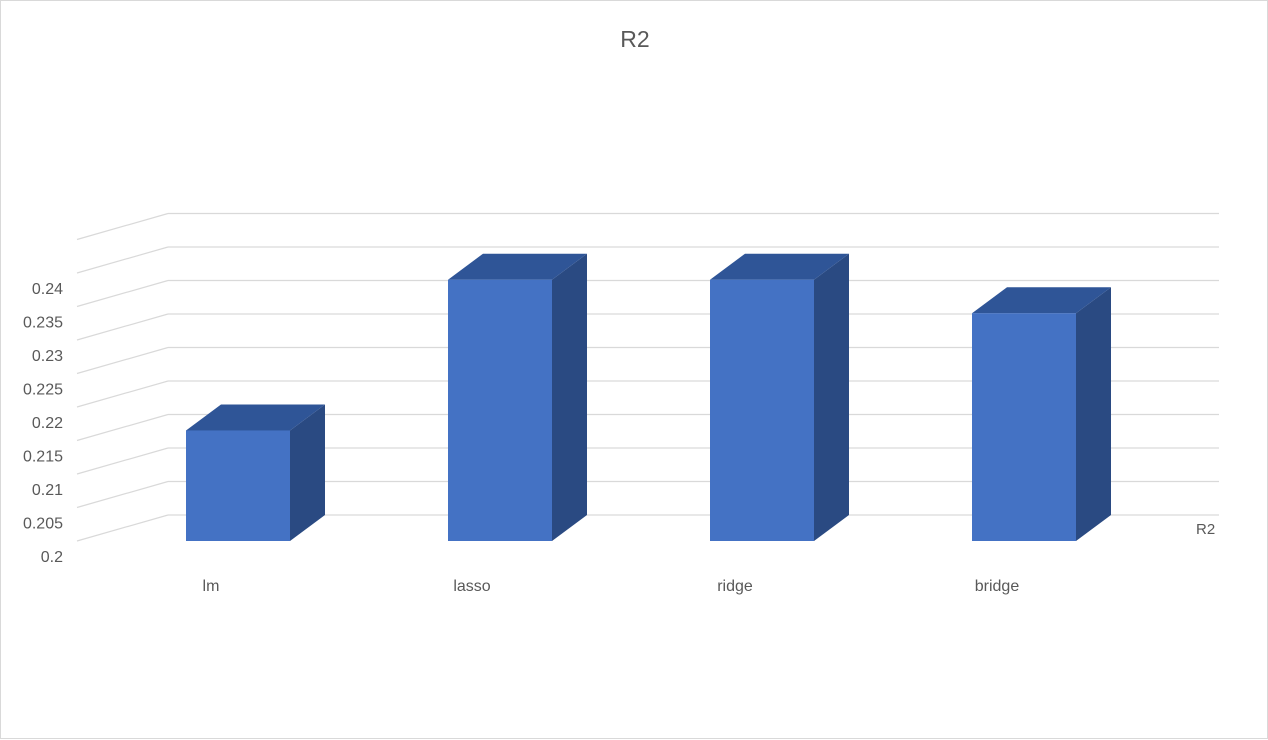 The width and height of the screenshot is (1268, 740). I want to click on bar-lm, so click(255, 472).